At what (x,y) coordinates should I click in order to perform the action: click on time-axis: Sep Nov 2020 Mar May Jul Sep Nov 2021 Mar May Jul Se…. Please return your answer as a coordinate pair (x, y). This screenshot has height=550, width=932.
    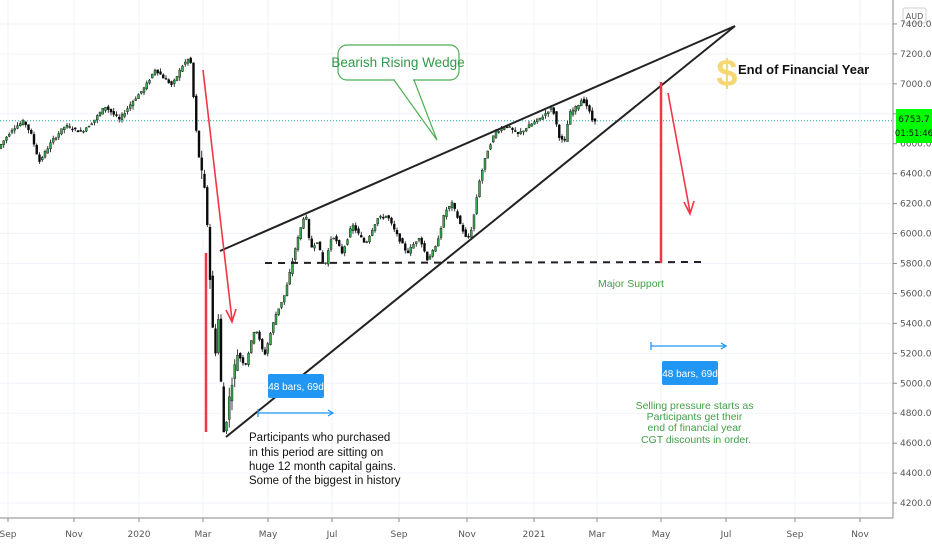
    Looking at the image, I should click on (446, 528).